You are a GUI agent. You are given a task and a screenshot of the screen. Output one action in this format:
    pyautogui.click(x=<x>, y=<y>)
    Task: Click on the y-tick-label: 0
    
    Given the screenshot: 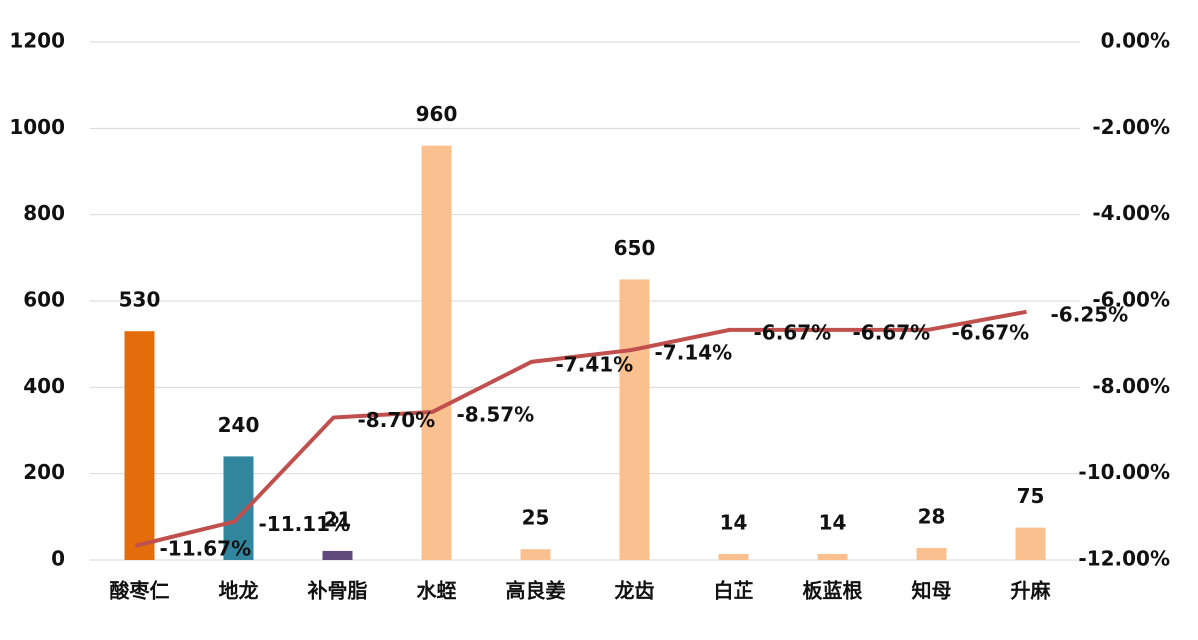 What is the action you would take?
    pyautogui.click(x=58, y=559)
    